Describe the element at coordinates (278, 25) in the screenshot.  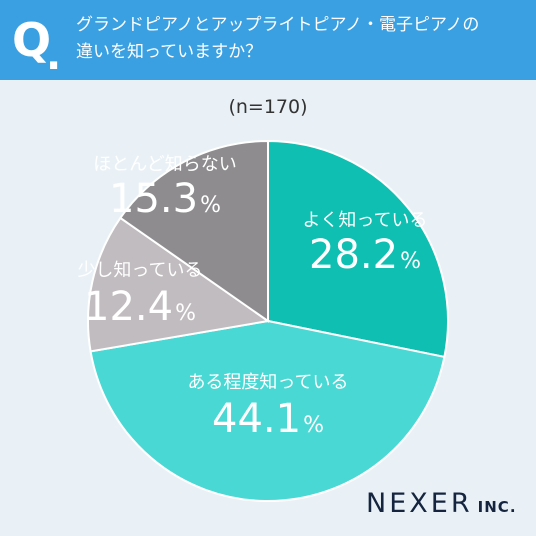
I see `question-line-1: グランドピアノとアップライトピアノ・電子ピアノの` at that location.